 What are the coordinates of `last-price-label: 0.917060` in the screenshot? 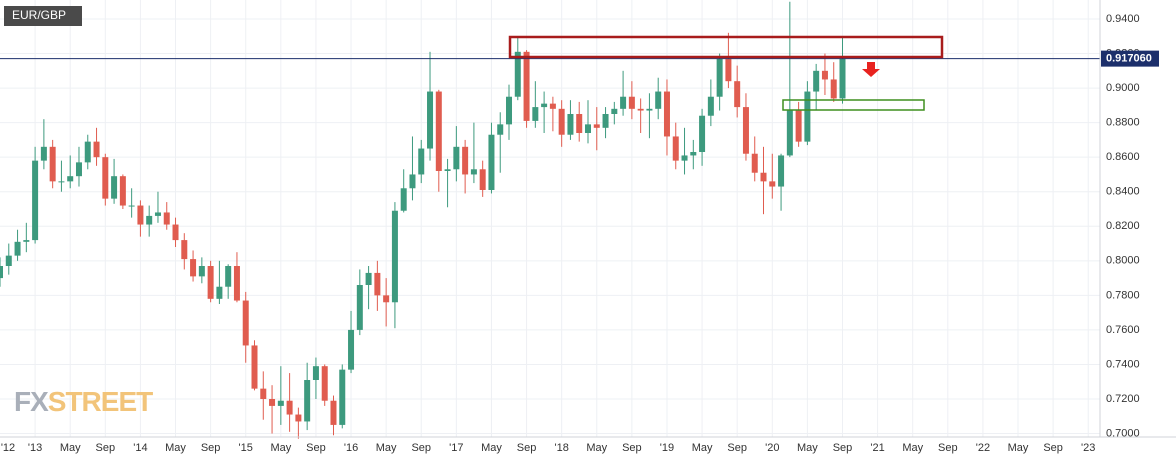 It's located at (1129, 59).